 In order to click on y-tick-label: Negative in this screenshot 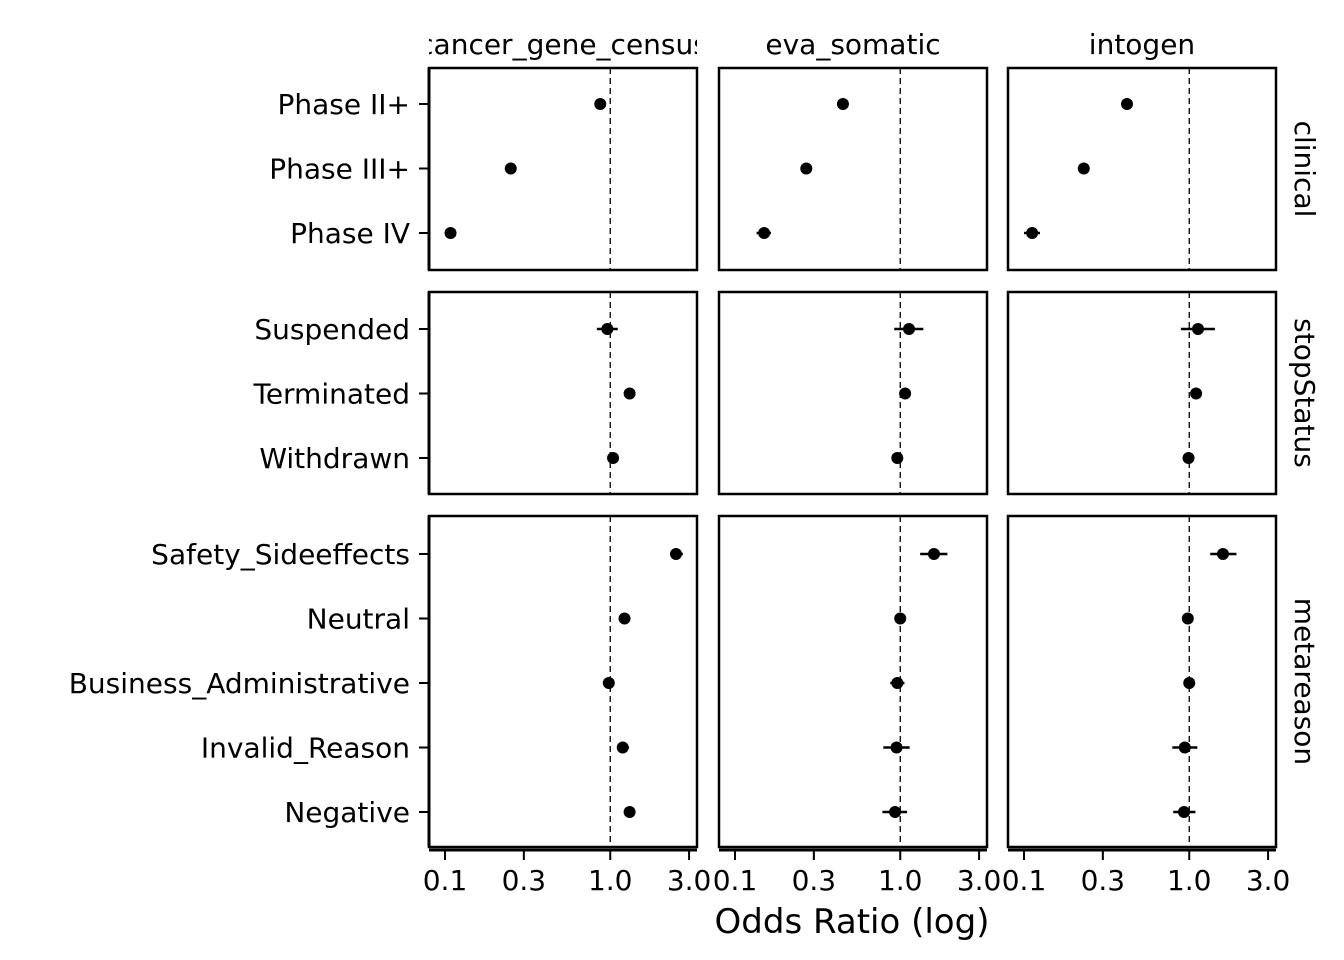, I will do `click(347, 812)`.